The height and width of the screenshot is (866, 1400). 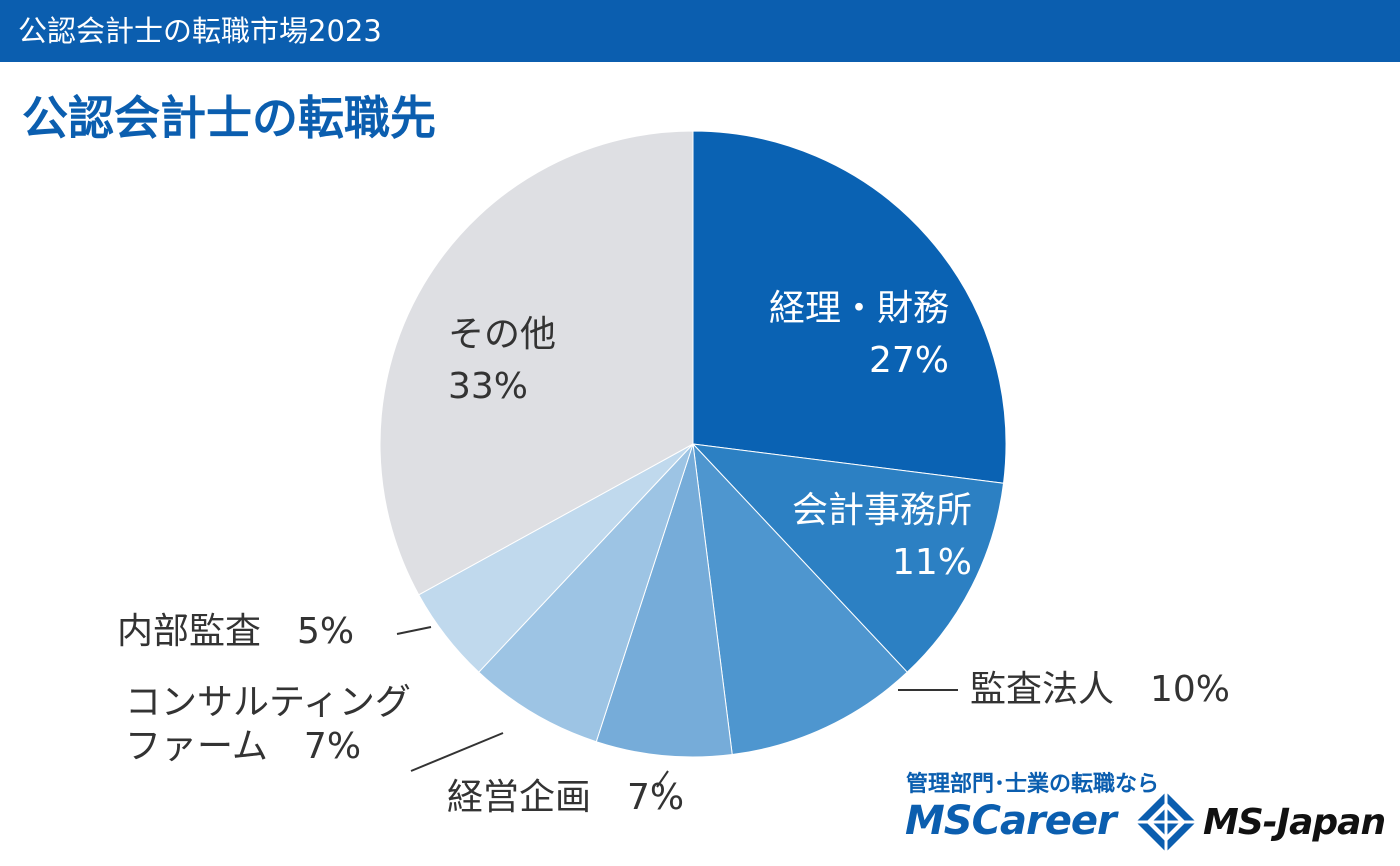 I want to click on label-kaikei: 会計事務所, so click(x=881, y=510).